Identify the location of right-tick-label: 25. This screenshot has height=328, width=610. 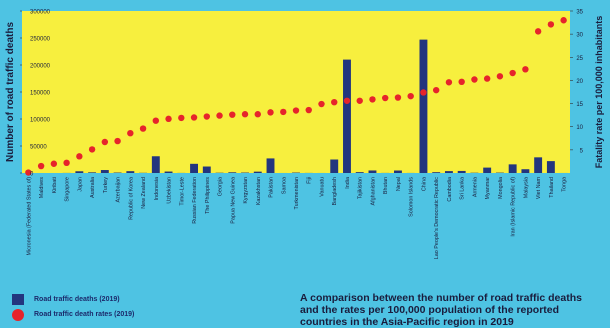
(579, 59).